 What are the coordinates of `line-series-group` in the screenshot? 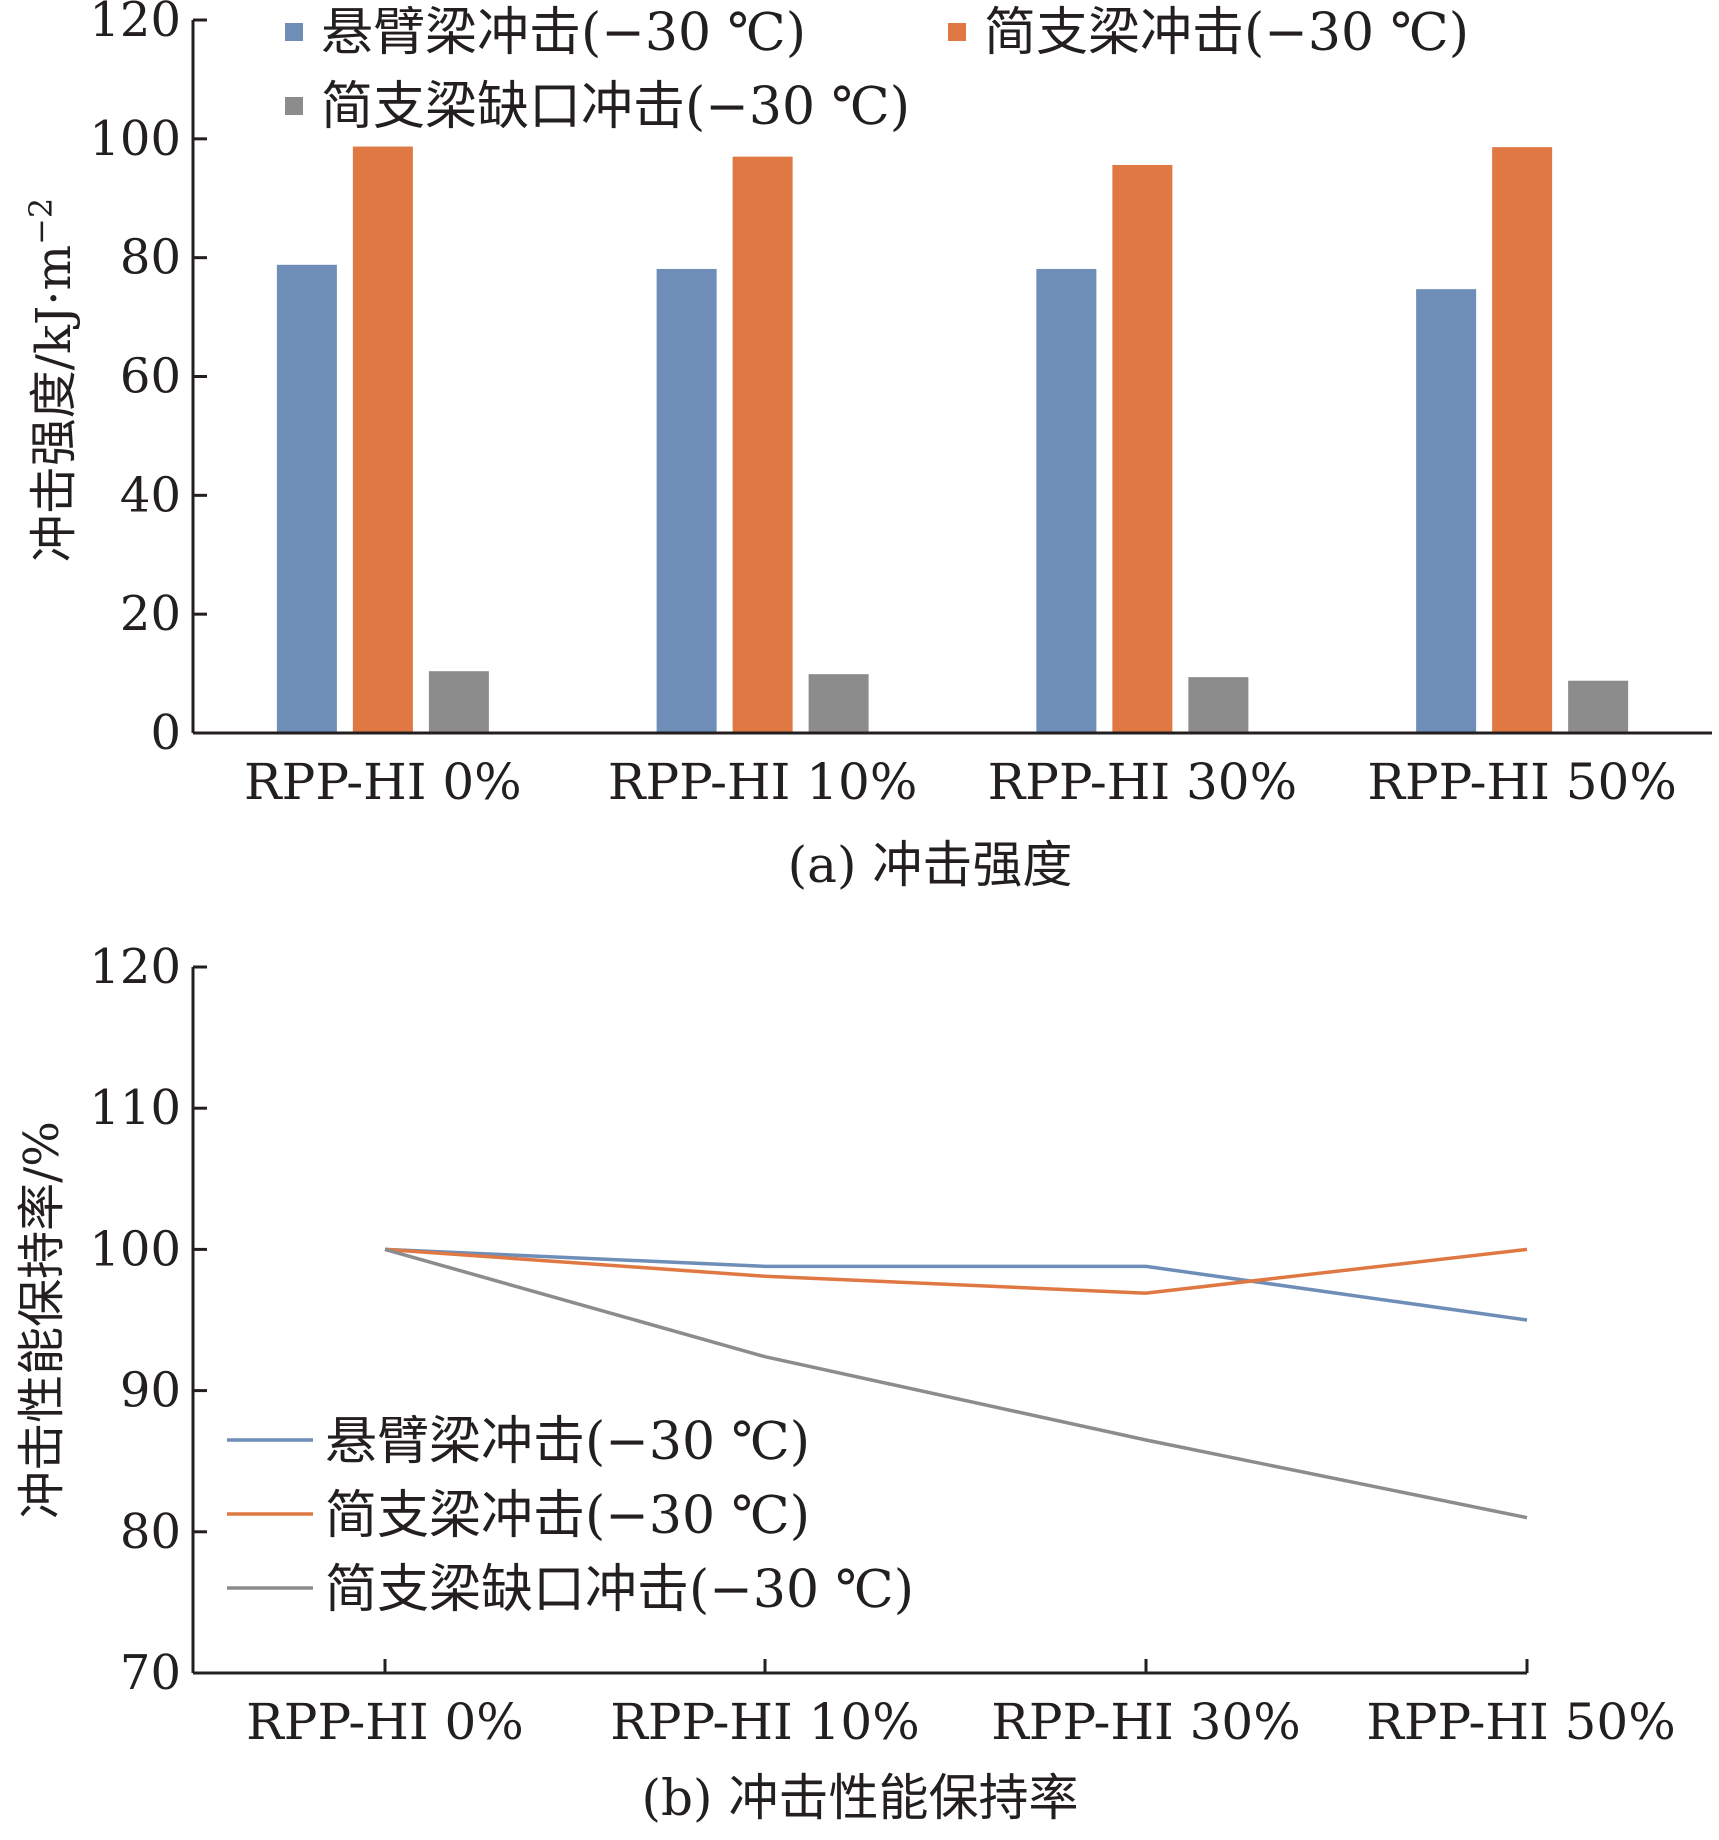 It's located at (956, 1383).